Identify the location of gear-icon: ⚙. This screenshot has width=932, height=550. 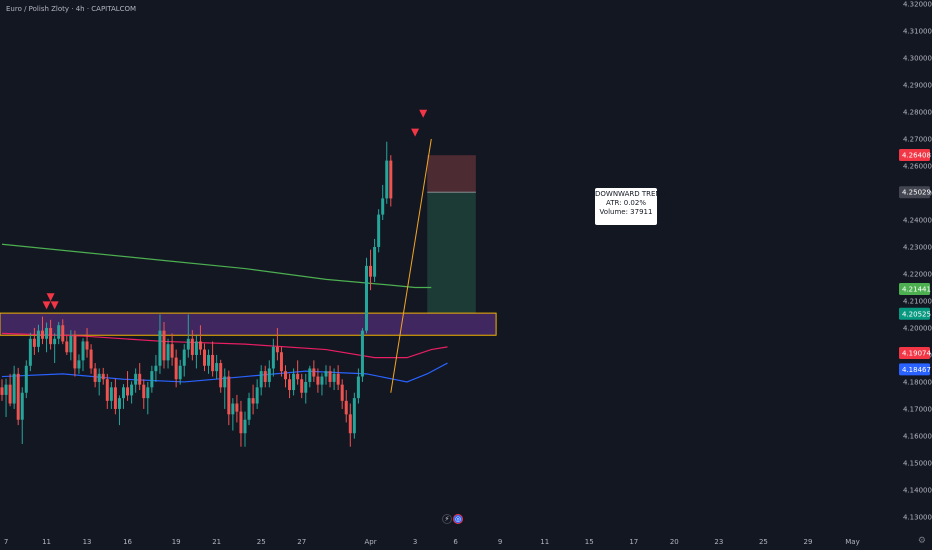
(921, 541).